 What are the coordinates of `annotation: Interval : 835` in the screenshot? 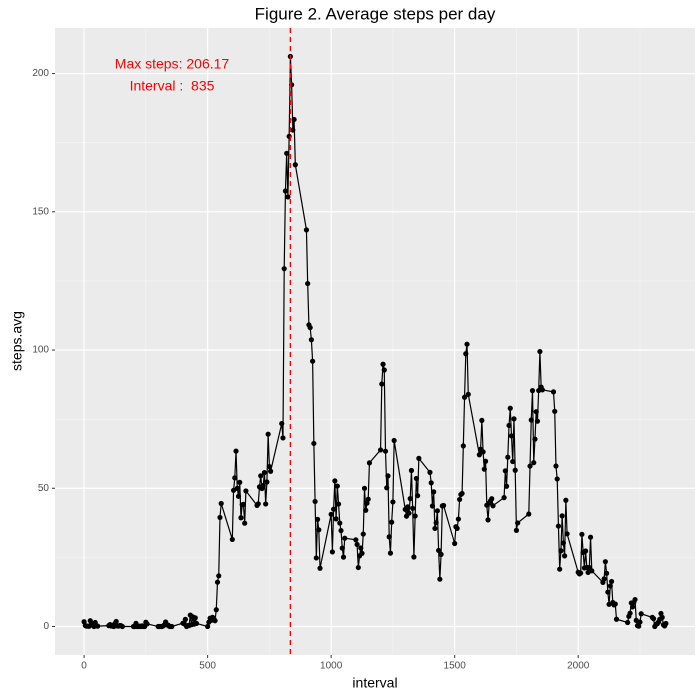 It's located at (172, 86).